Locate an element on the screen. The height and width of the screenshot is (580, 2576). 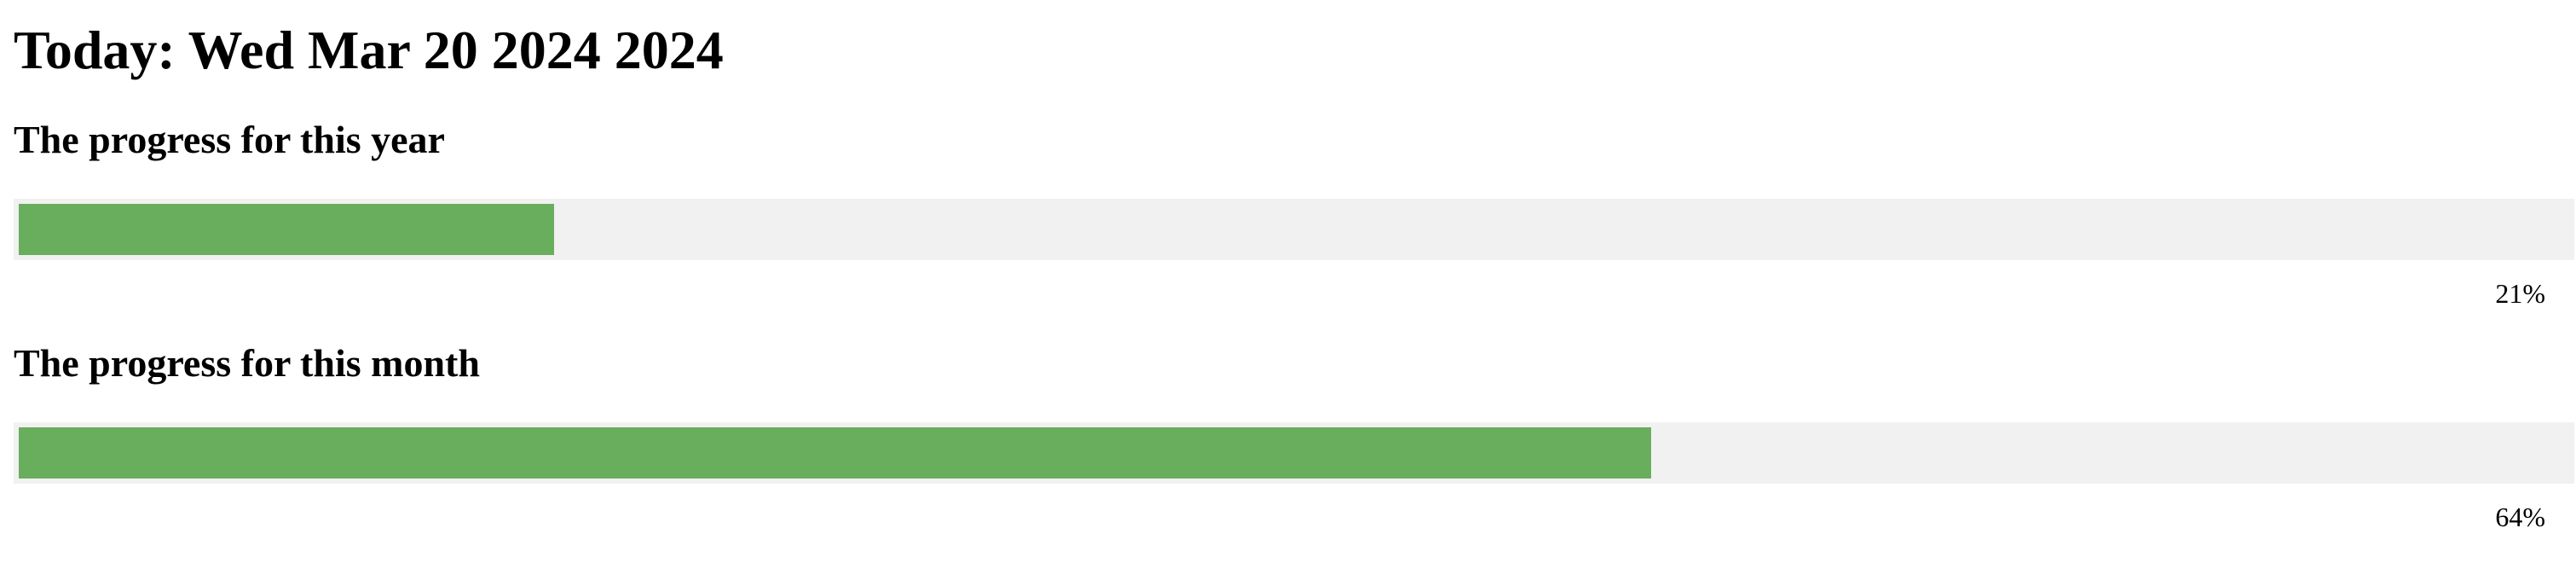
today-heading: Today: Wed Mar 20 2024 2024 is located at coordinates (369, 50).